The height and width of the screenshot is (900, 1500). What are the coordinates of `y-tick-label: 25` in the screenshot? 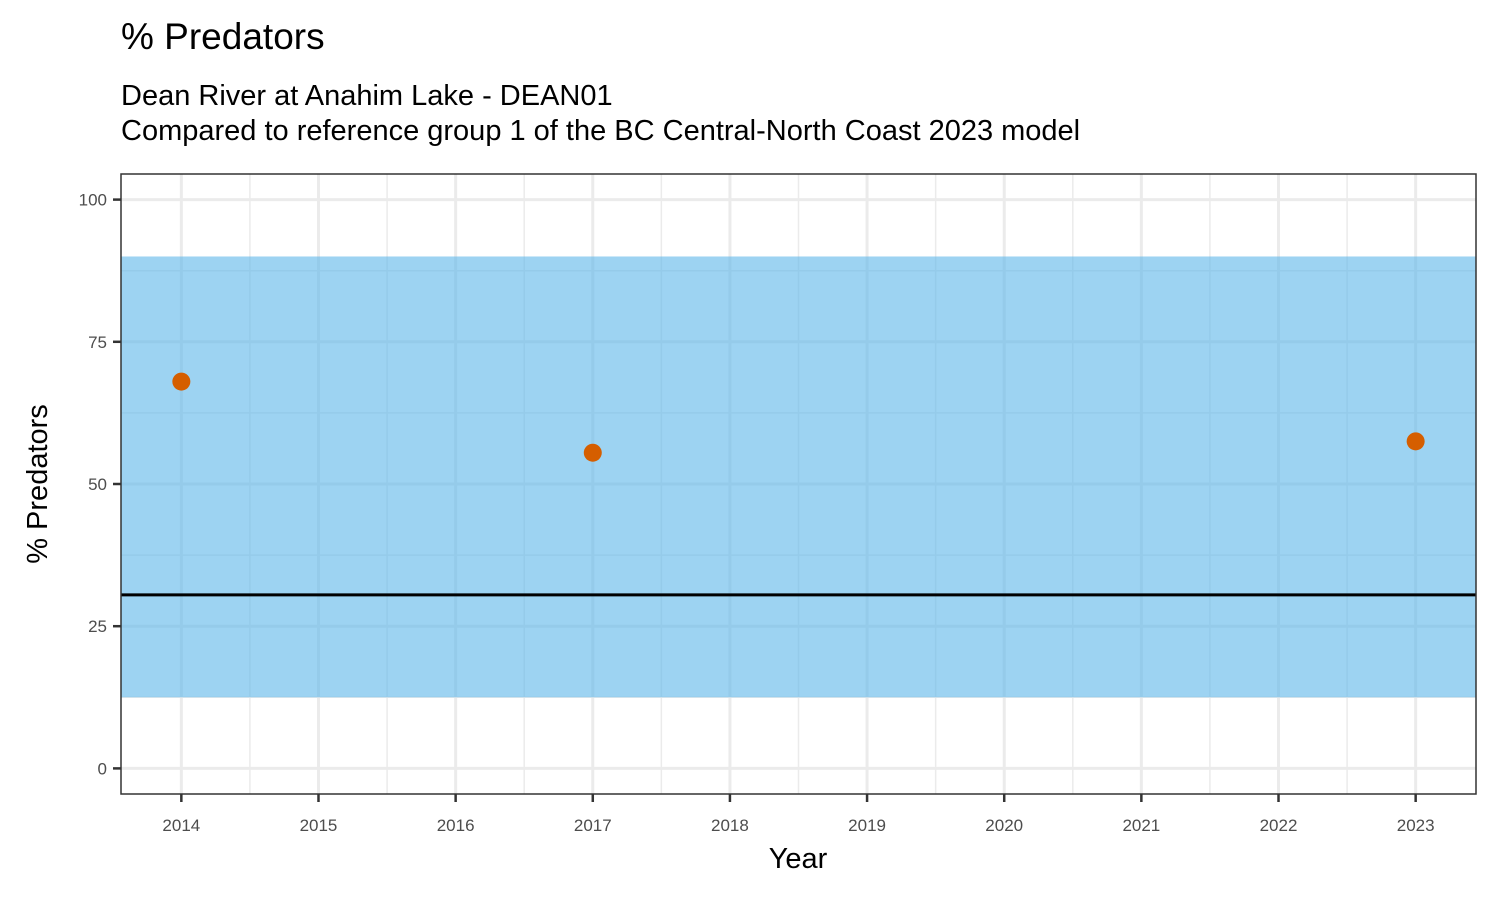 It's located at (97, 626).